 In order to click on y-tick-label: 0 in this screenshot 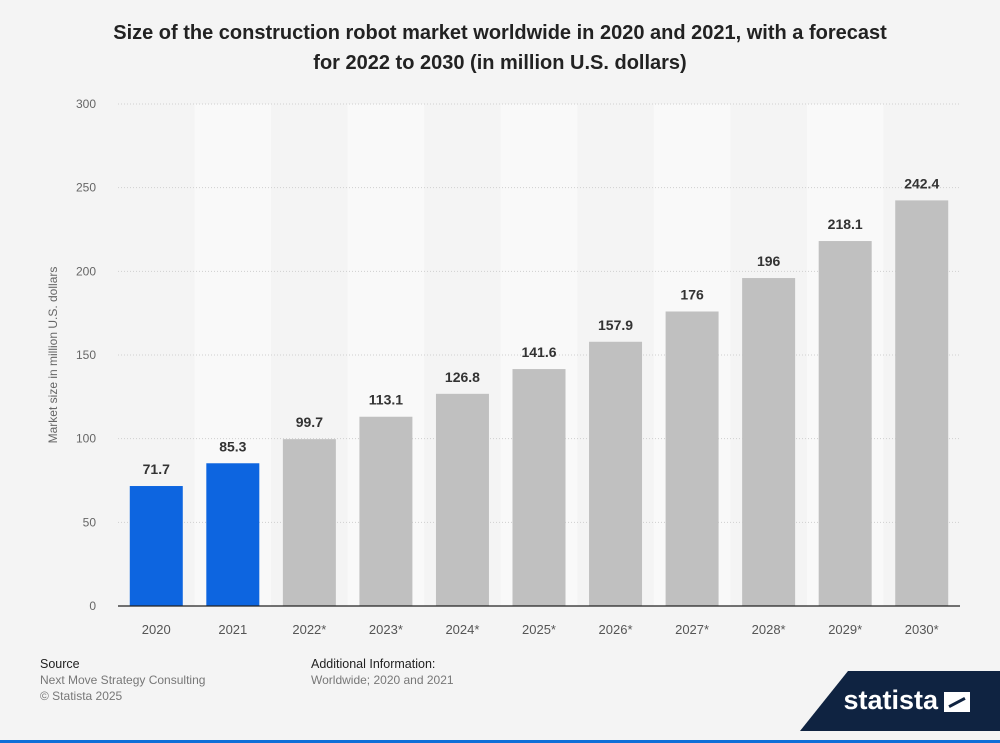, I will do `click(92, 606)`.